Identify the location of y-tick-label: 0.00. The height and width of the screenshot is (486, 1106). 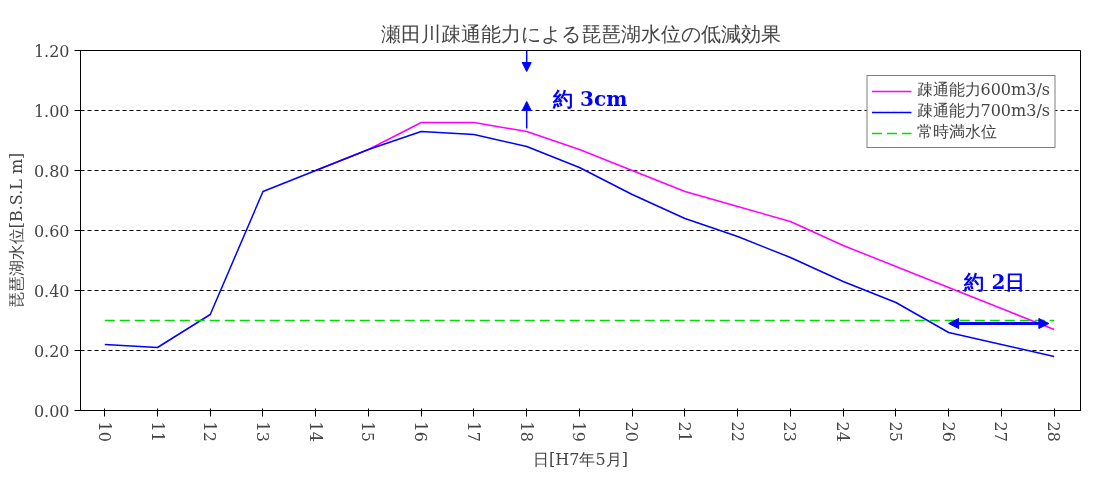
(51, 411).